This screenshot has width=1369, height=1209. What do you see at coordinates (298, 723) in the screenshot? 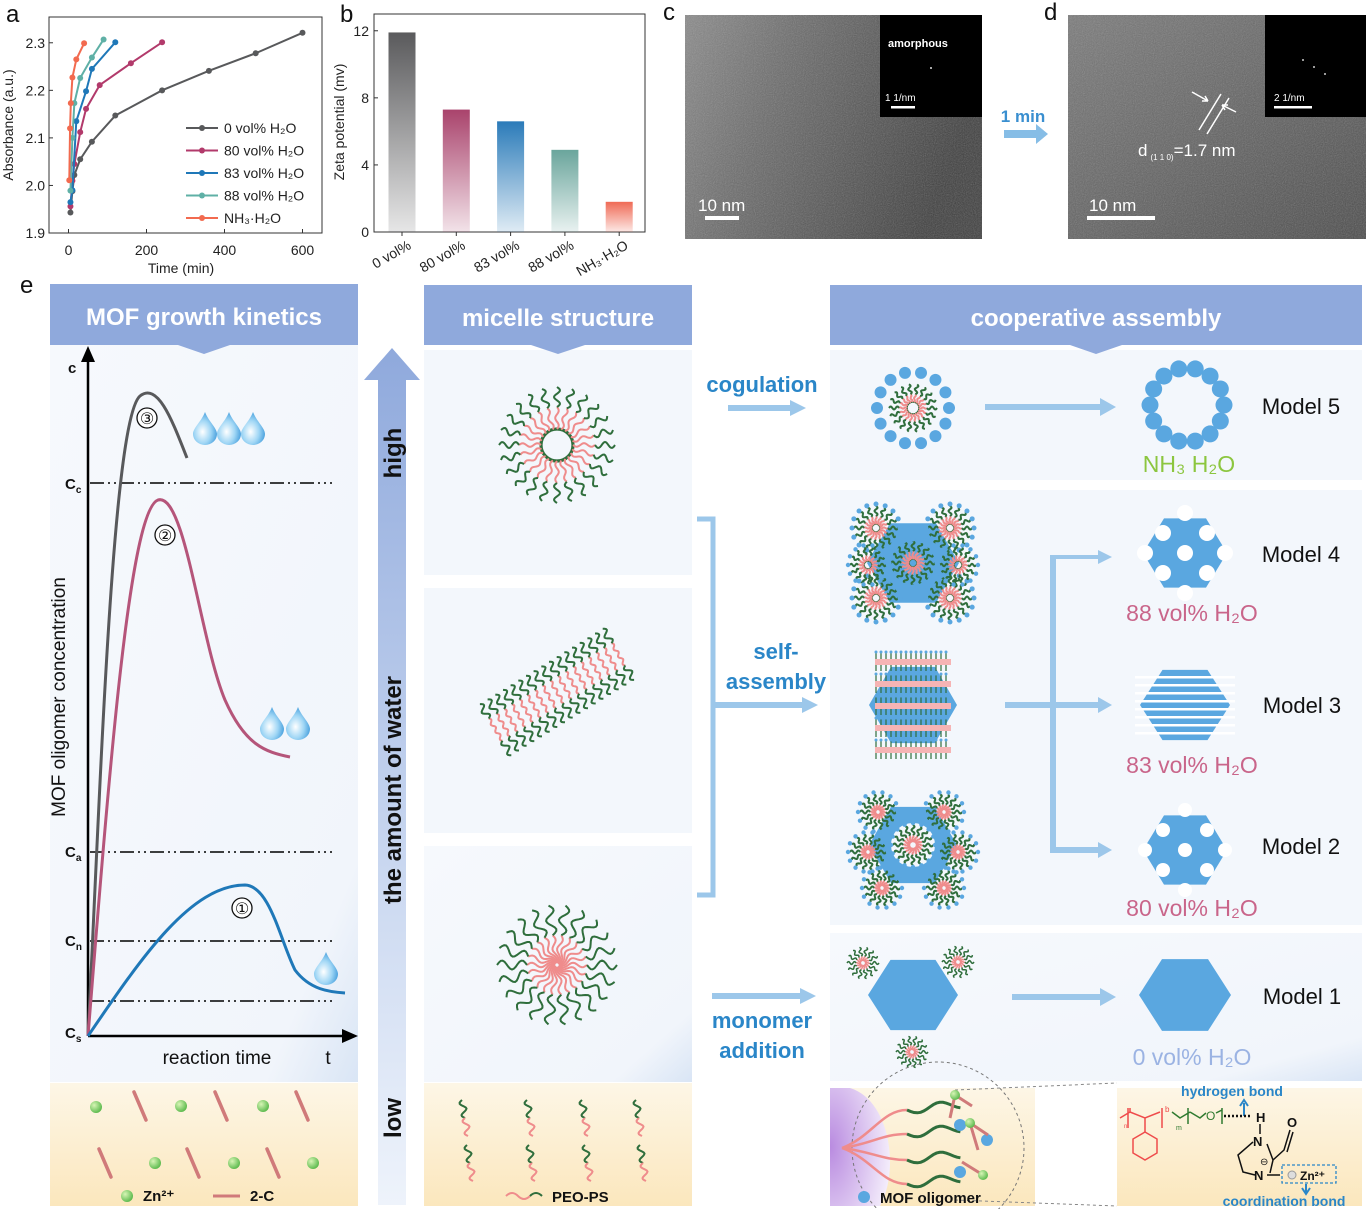
I see `water-drop-icon` at bounding box center [298, 723].